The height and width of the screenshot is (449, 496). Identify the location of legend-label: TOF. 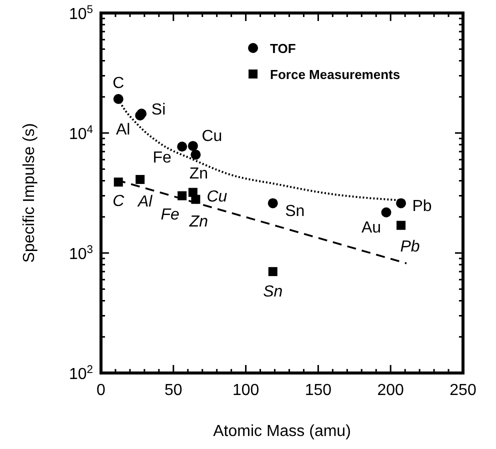
(283, 48).